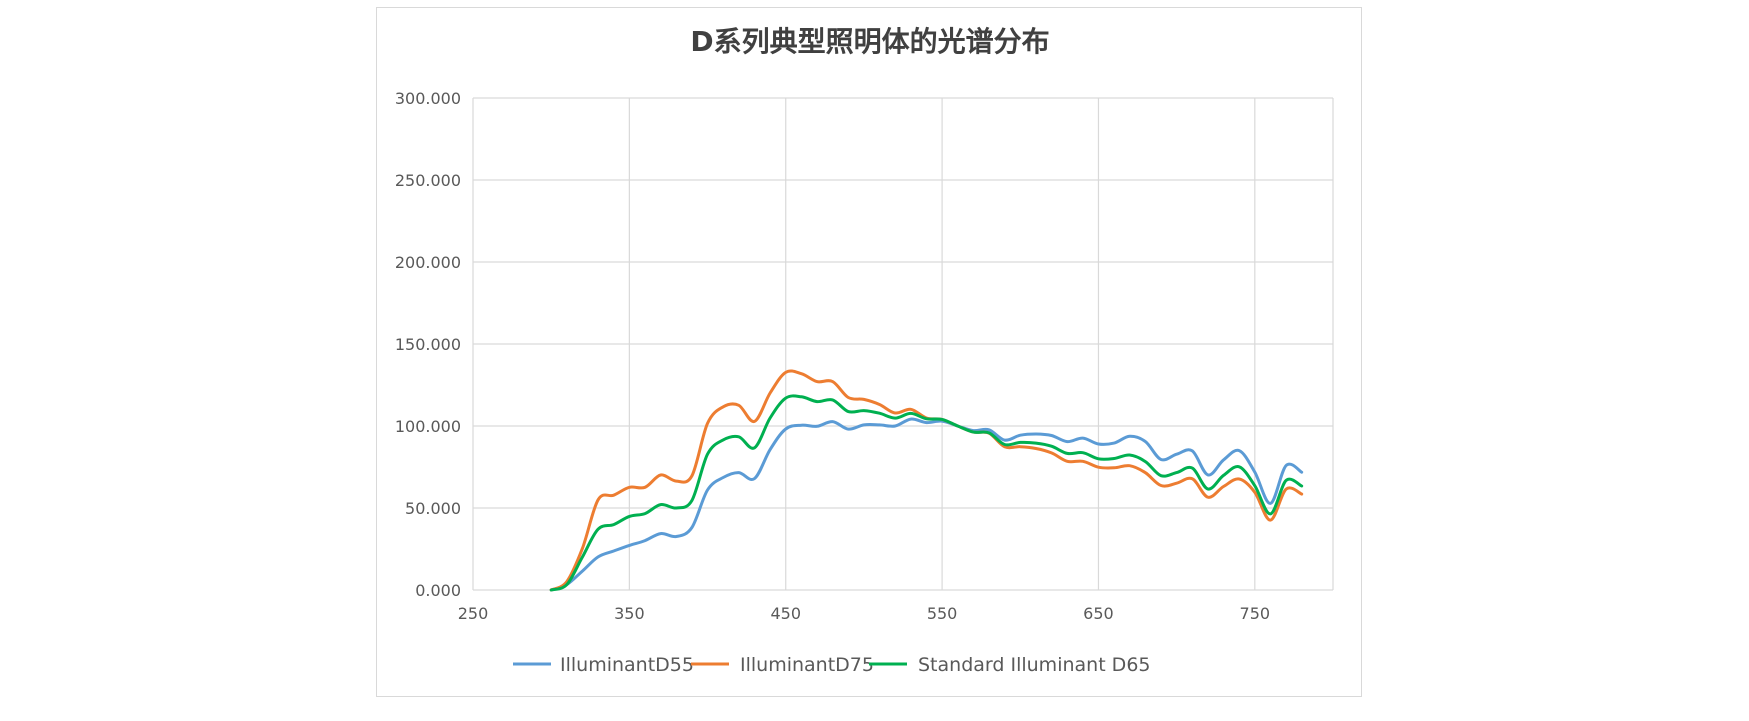 The width and height of the screenshot is (1749, 721). What do you see at coordinates (433, 508) in the screenshot?
I see `y-tick-label: 50.000` at bounding box center [433, 508].